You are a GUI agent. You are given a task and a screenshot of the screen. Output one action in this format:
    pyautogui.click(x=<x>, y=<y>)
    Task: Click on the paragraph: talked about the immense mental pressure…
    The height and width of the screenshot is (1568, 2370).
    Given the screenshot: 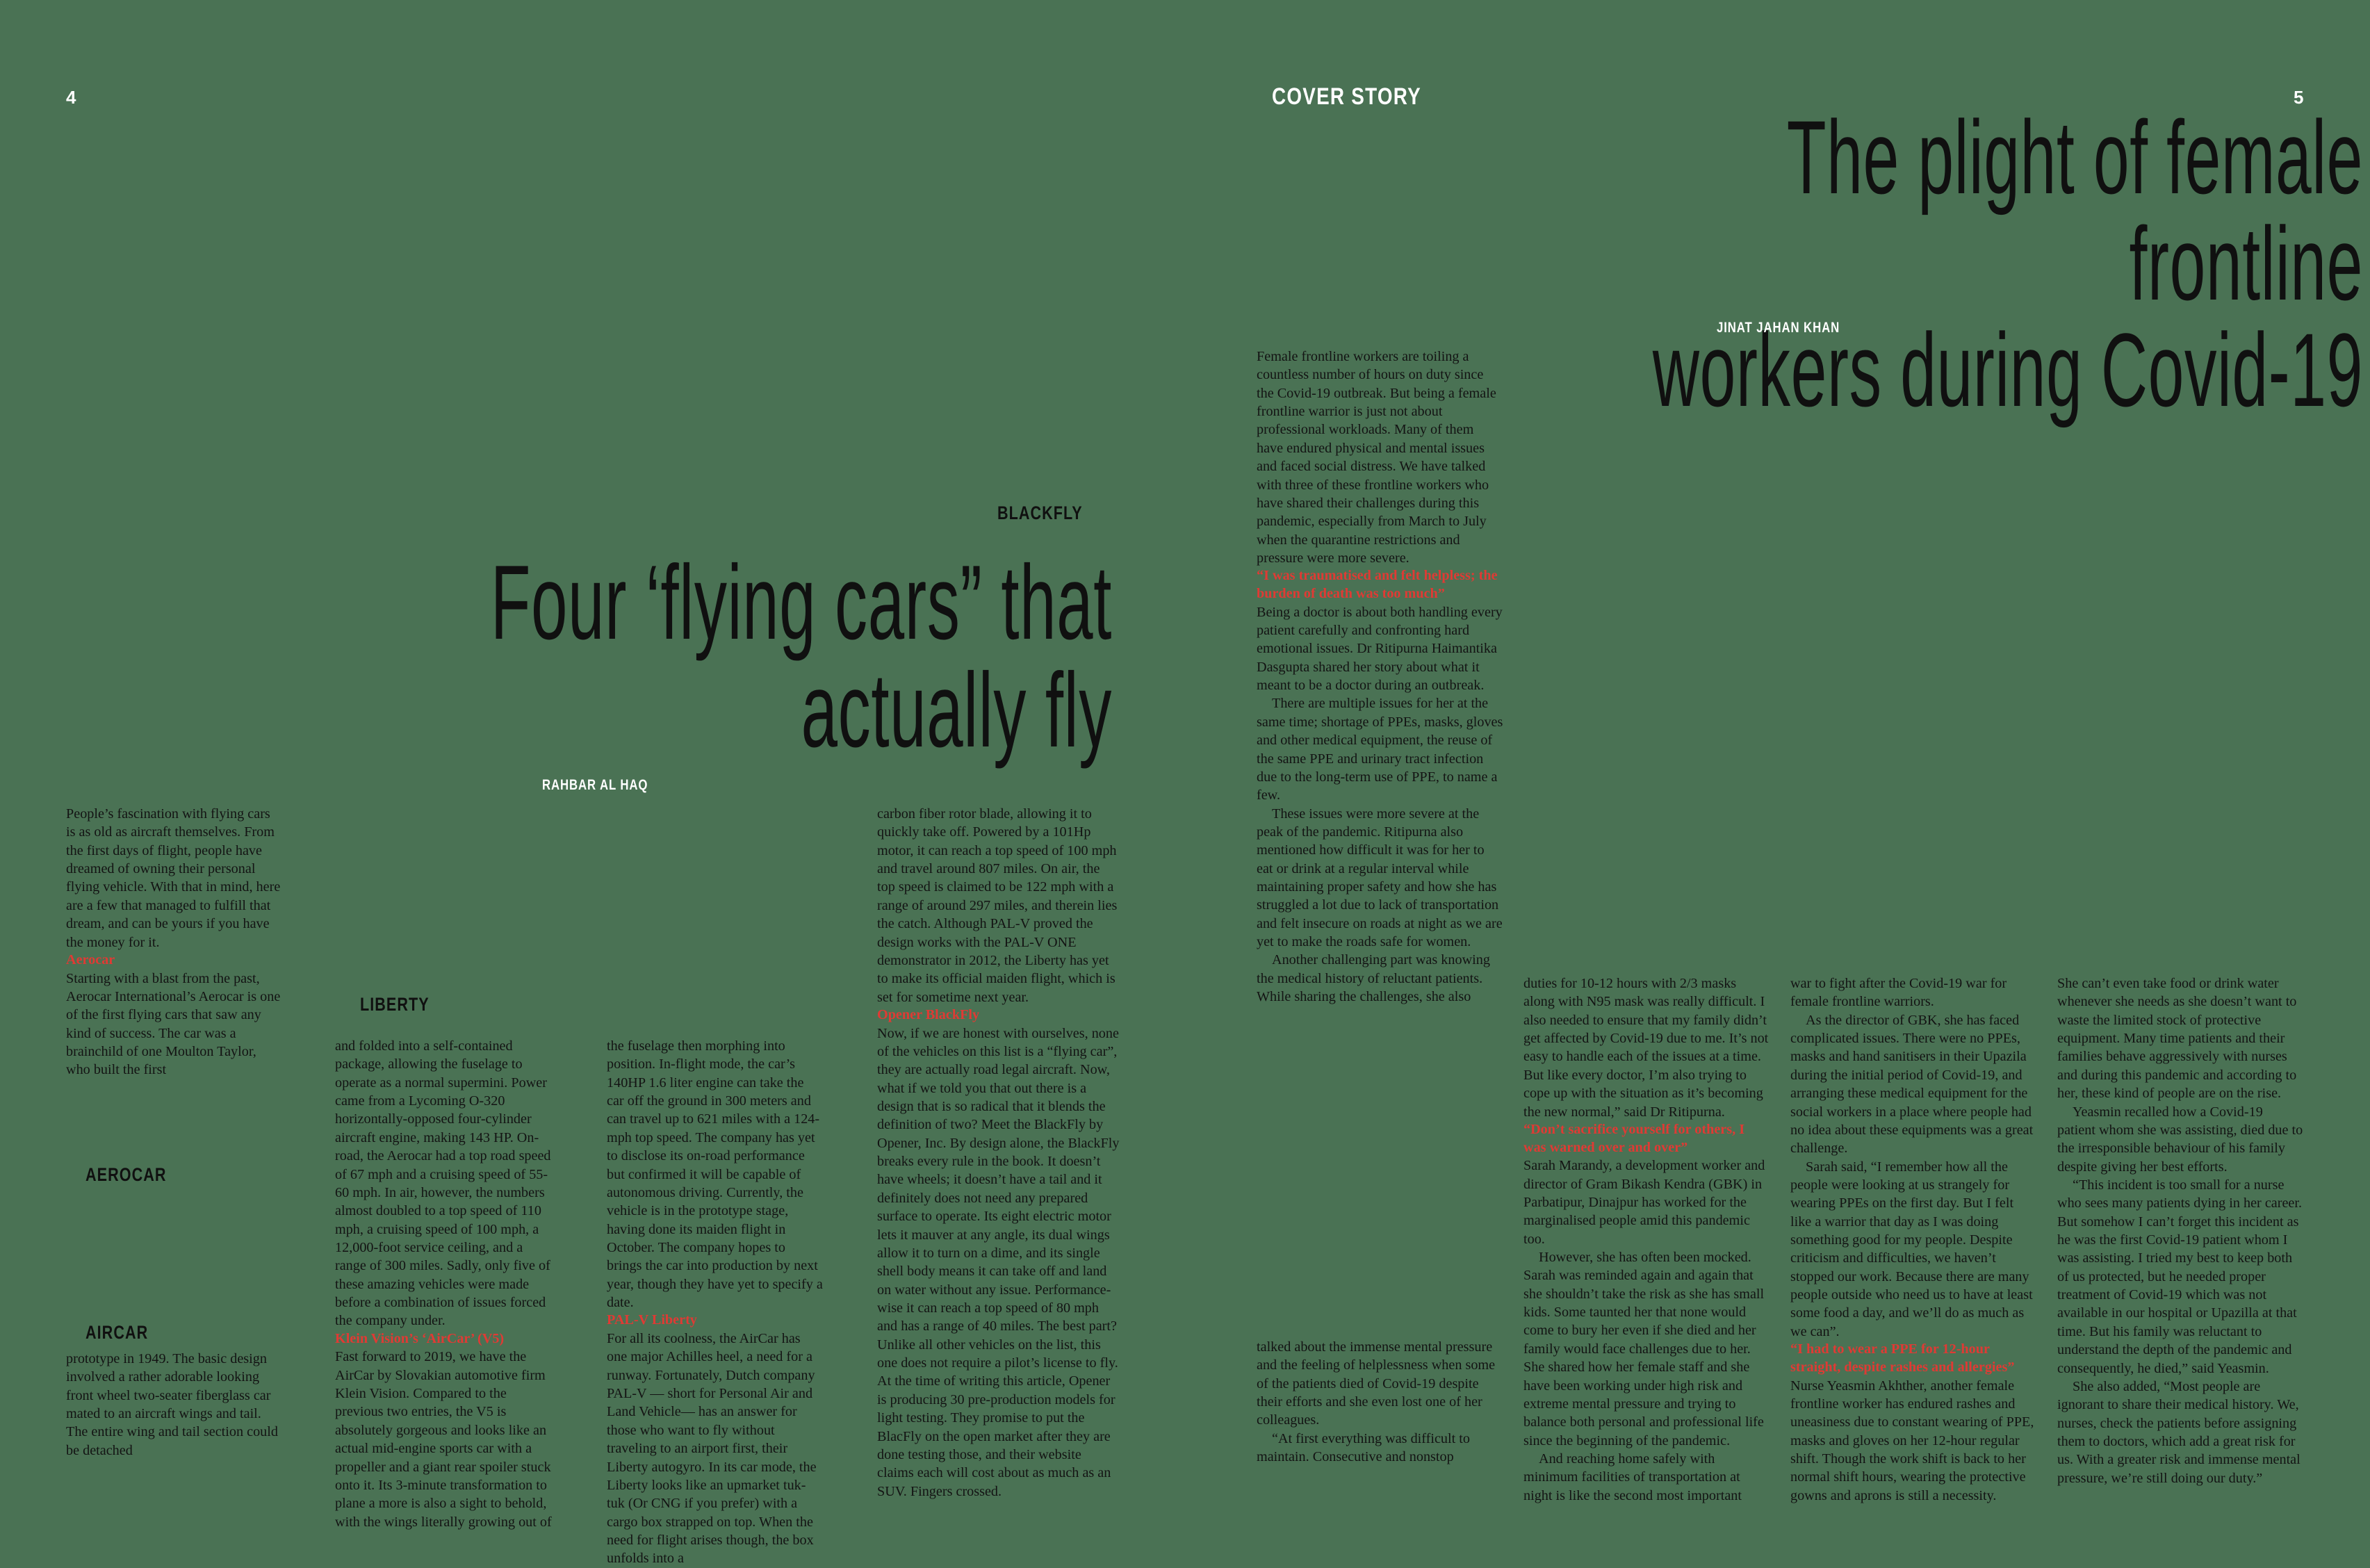 What is the action you would take?
    pyautogui.click(x=1376, y=1383)
    